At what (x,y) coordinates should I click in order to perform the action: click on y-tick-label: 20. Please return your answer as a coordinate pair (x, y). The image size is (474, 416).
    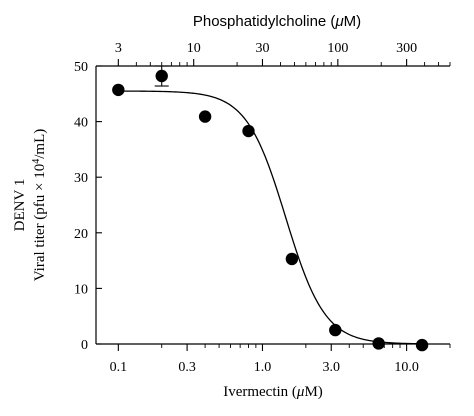
    Looking at the image, I should click on (81, 234).